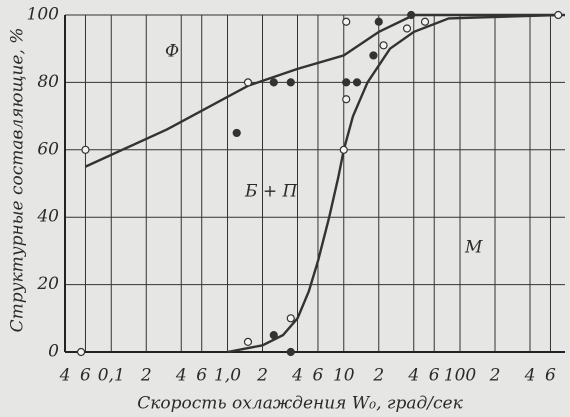  Describe the element at coordinates (473, 248) in the screenshot. I see `annotation: М` at that location.